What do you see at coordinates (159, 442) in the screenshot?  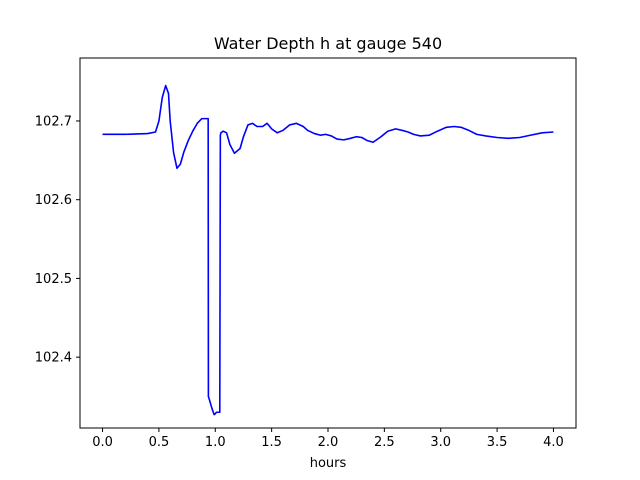 I see `x-tick-label: 0.5` at bounding box center [159, 442].